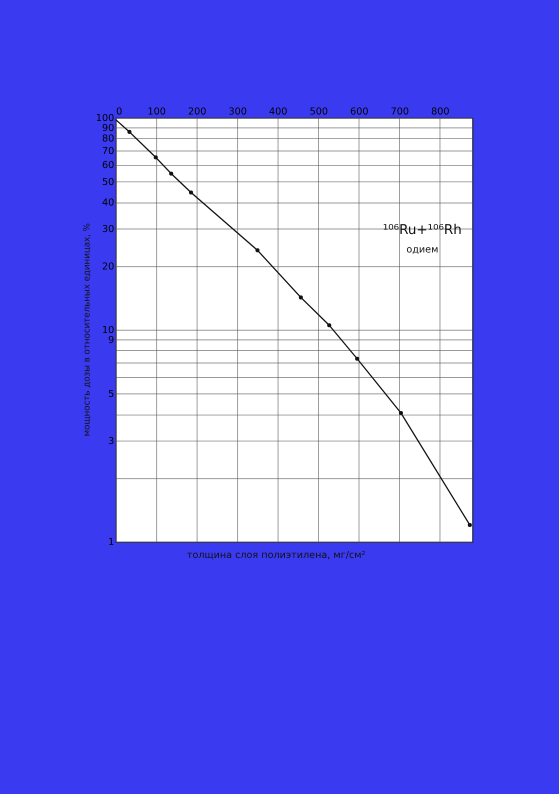 Image resolution: width=559 pixels, height=794 pixels. I want to click on y-tick-label: 9, so click(111, 340).